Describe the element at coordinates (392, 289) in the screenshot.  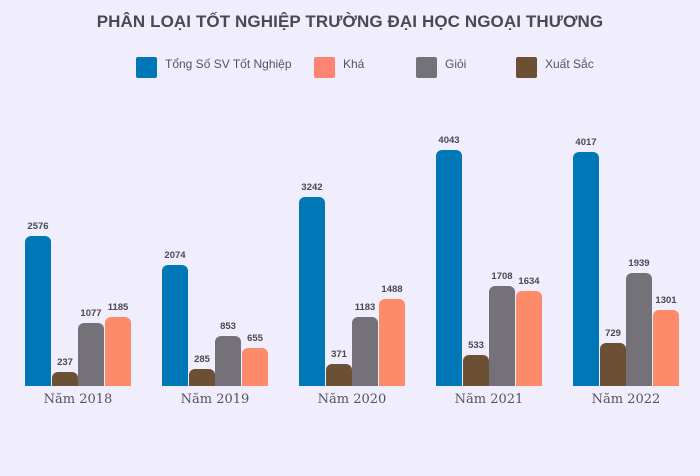
I see `bar-value-label: 1488` at that location.